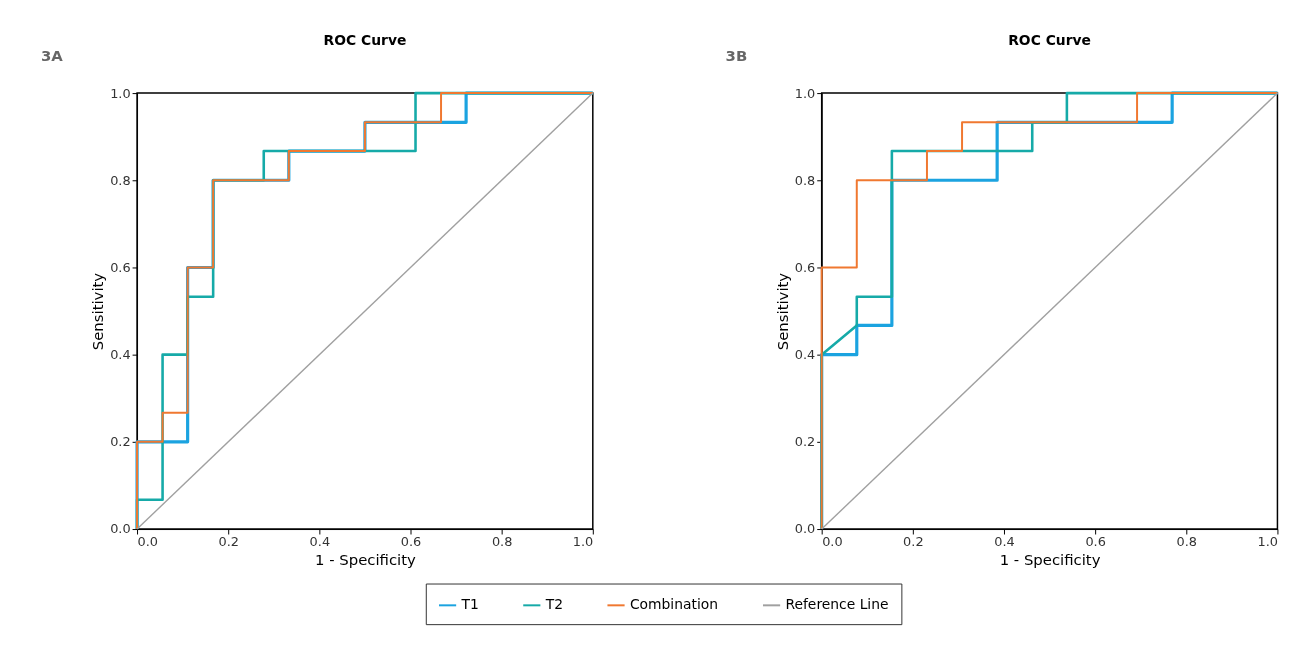 The image size is (1290, 660). Describe the element at coordinates (736, 56) in the screenshot. I see `text: 3B` at that location.